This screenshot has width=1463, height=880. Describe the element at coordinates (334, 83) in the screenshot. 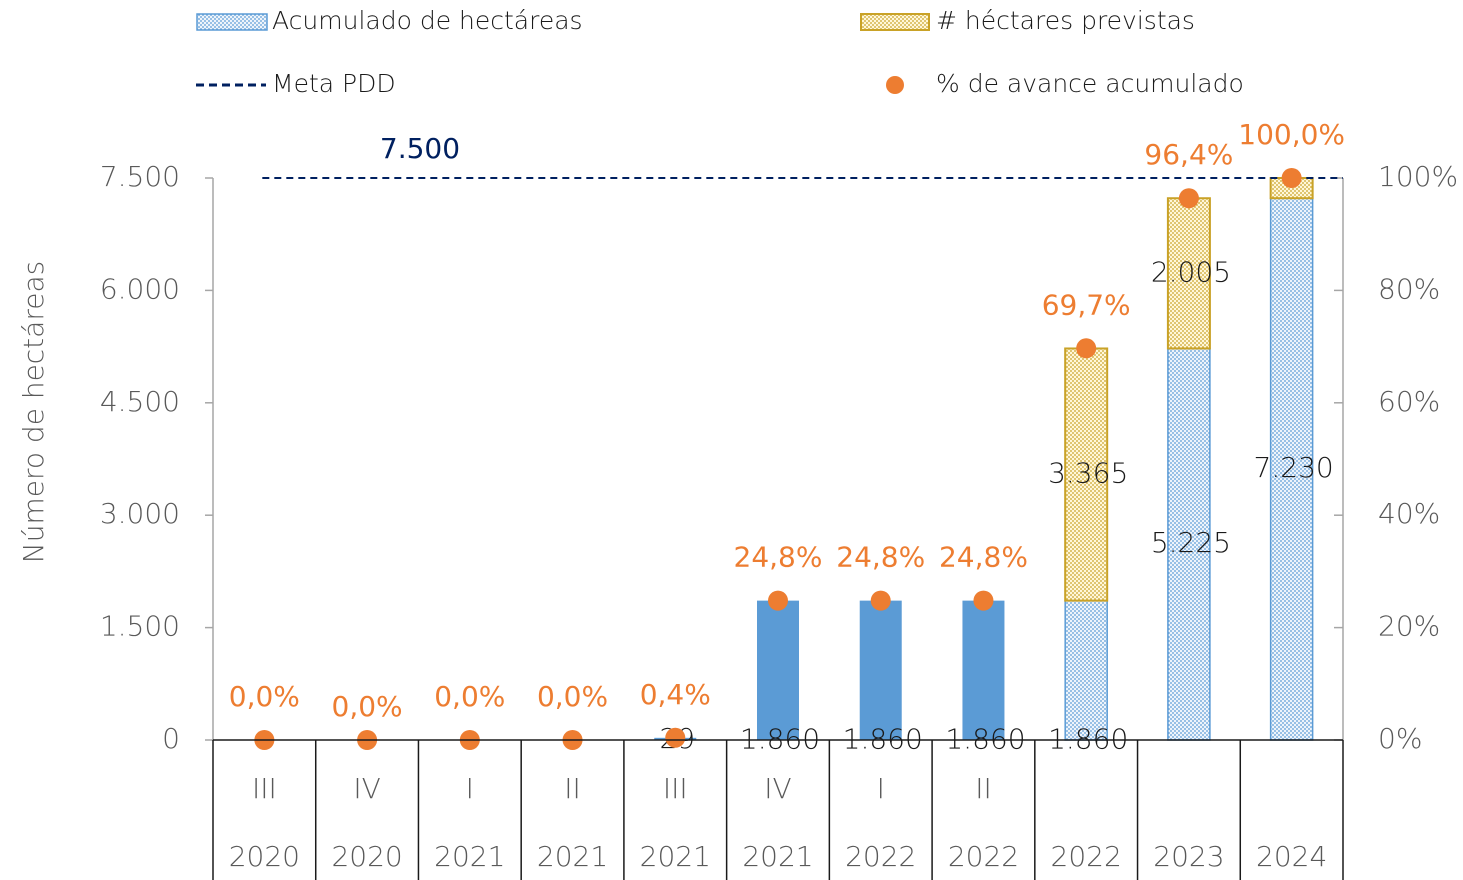

I see `legend-label: Meta PDD` at that location.